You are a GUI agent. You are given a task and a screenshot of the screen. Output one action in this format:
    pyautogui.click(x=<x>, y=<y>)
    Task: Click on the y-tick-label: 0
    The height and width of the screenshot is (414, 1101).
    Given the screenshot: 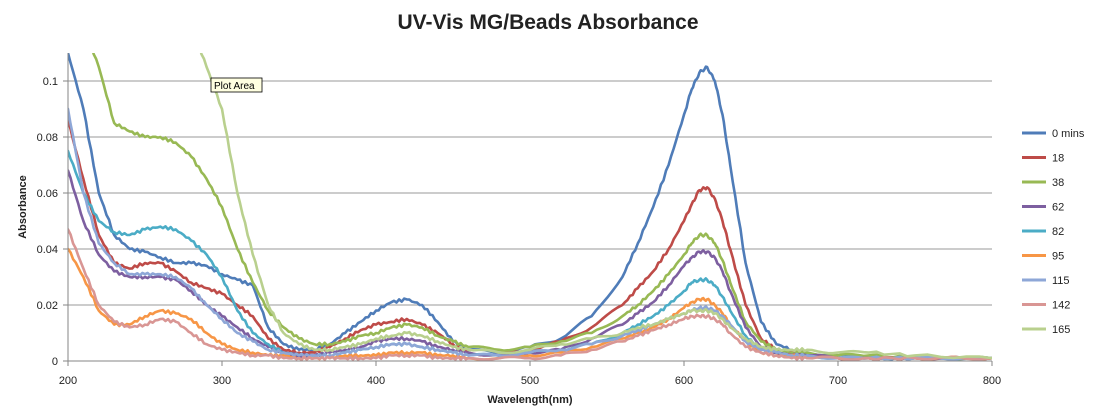 What is the action you would take?
    pyautogui.click(x=55, y=362)
    